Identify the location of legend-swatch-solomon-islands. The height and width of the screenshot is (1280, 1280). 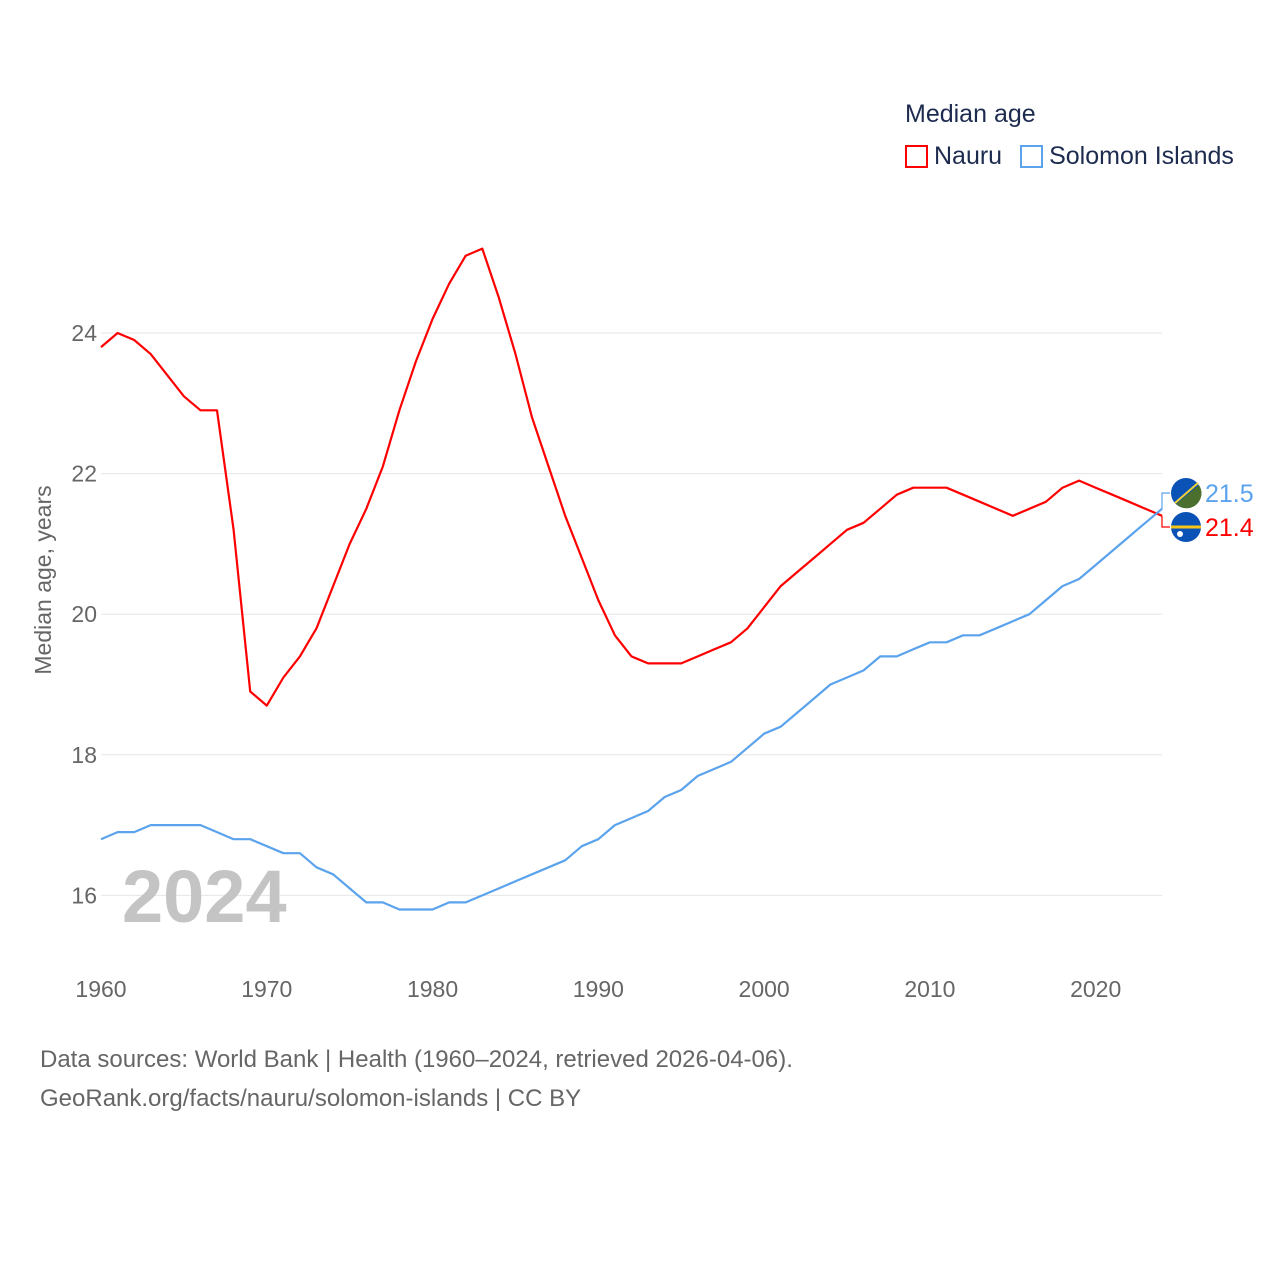
(1032, 156).